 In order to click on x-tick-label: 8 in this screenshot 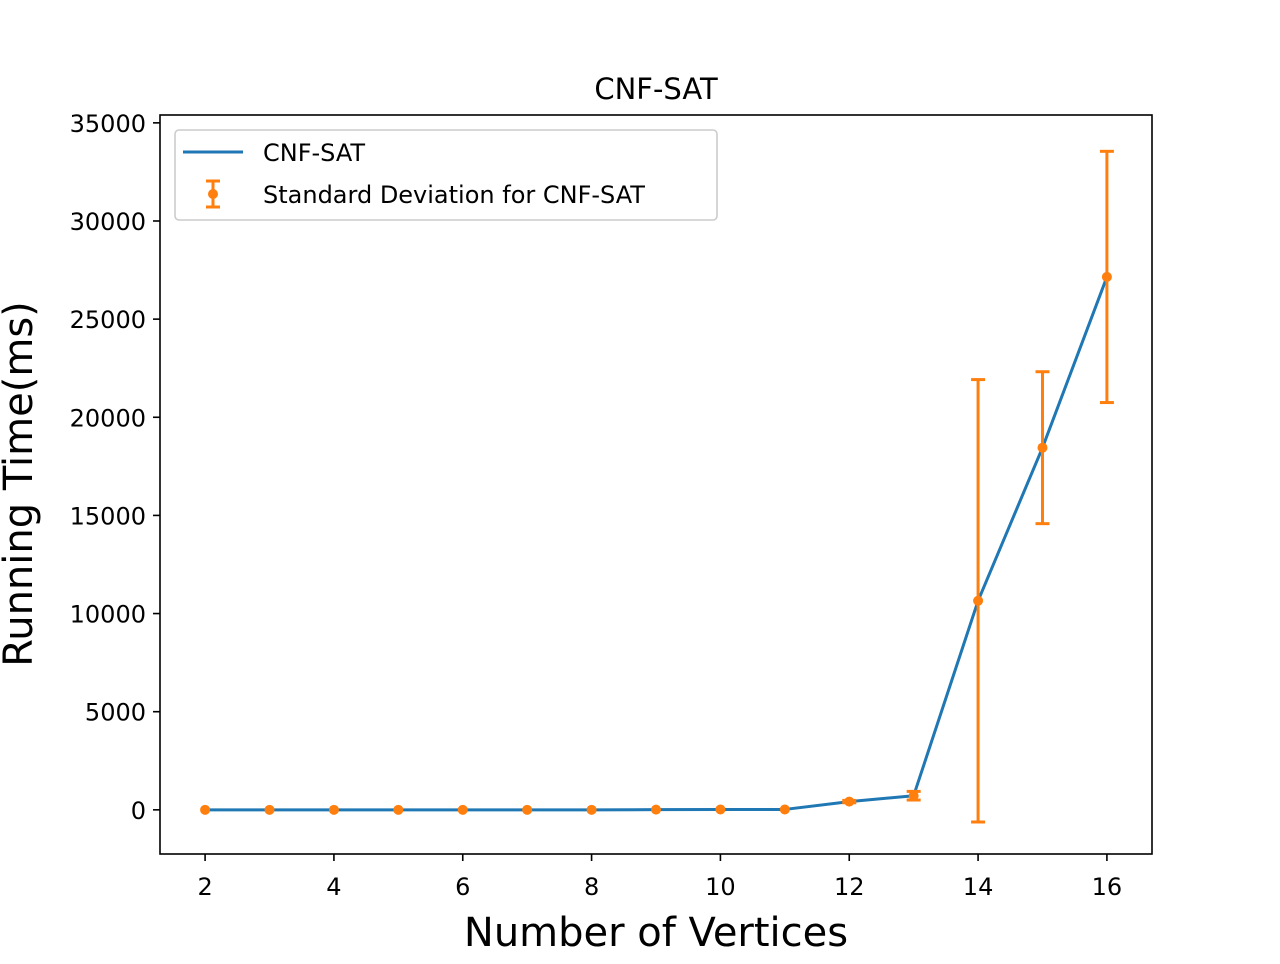, I will do `click(591, 887)`.